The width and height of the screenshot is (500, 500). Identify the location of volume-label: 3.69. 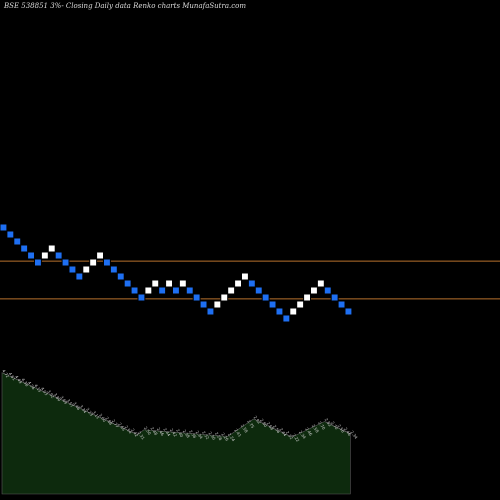
(63, 400).